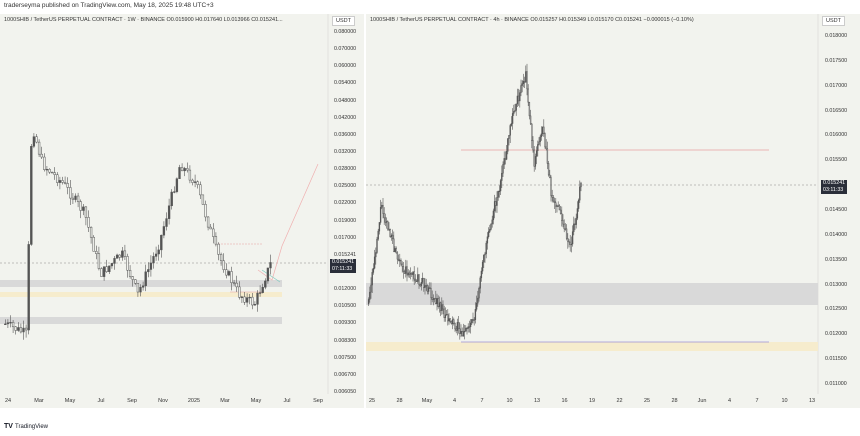 Image resolution: width=860 pixels, height=436 pixels. Describe the element at coordinates (141, 320) in the screenshot. I see `lower-support-zone` at that location.